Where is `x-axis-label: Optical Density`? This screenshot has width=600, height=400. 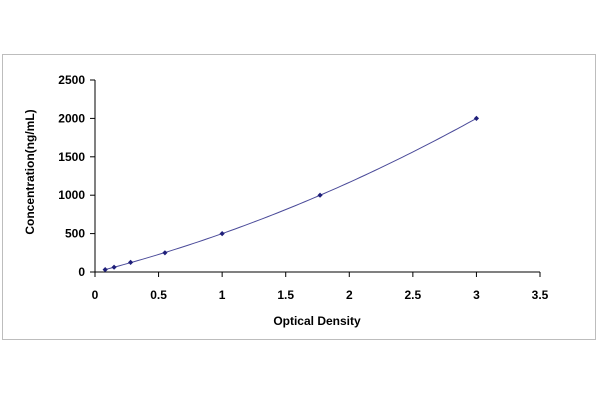
x-axis-label: Optical Density is located at coordinates (317, 321).